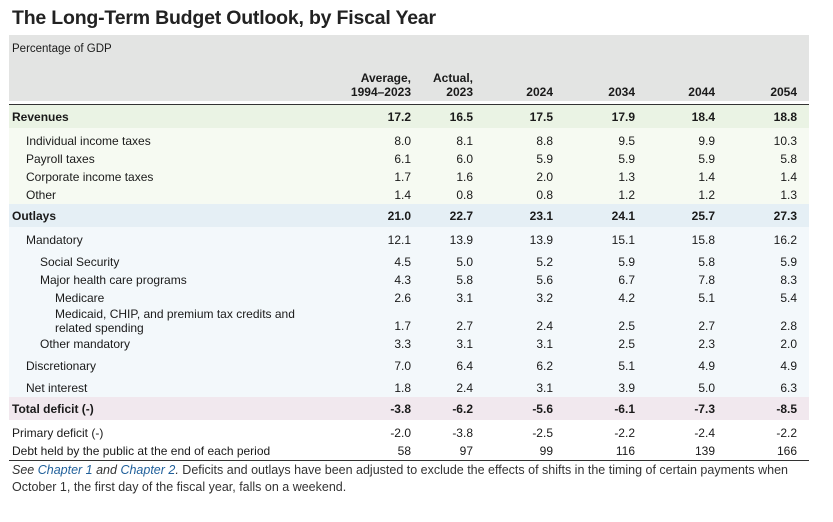 The image size is (833, 522). Describe the element at coordinates (174, 116) in the screenshot. I see `row-label: Revenues` at that location.